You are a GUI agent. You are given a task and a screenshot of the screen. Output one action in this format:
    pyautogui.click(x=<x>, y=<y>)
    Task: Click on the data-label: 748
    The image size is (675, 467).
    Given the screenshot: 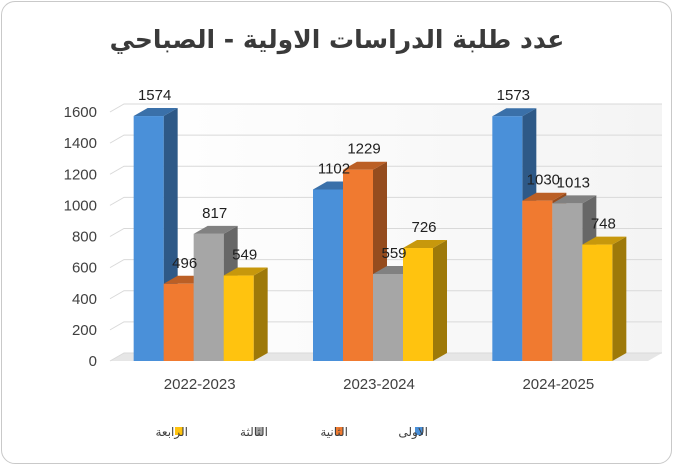 What is the action you would take?
    pyautogui.click(x=603, y=224)
    